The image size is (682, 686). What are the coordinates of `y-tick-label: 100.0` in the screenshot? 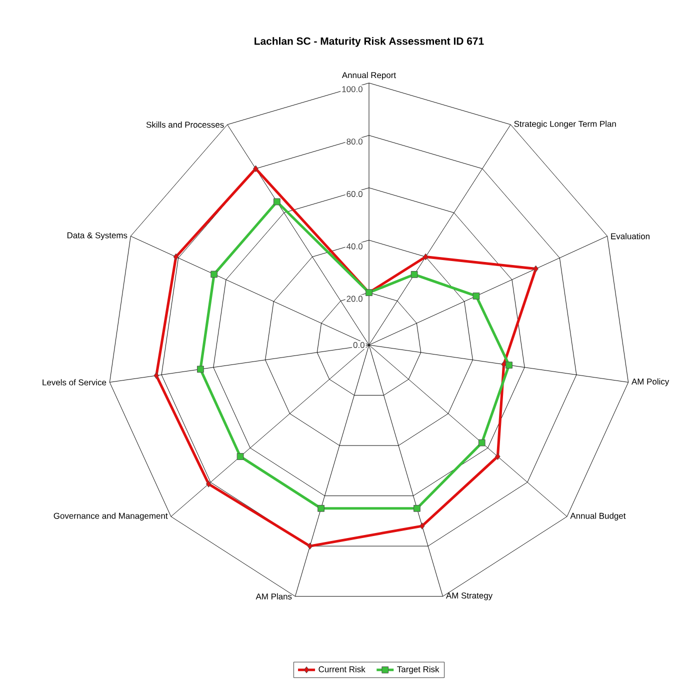 It's located at (352, 89).